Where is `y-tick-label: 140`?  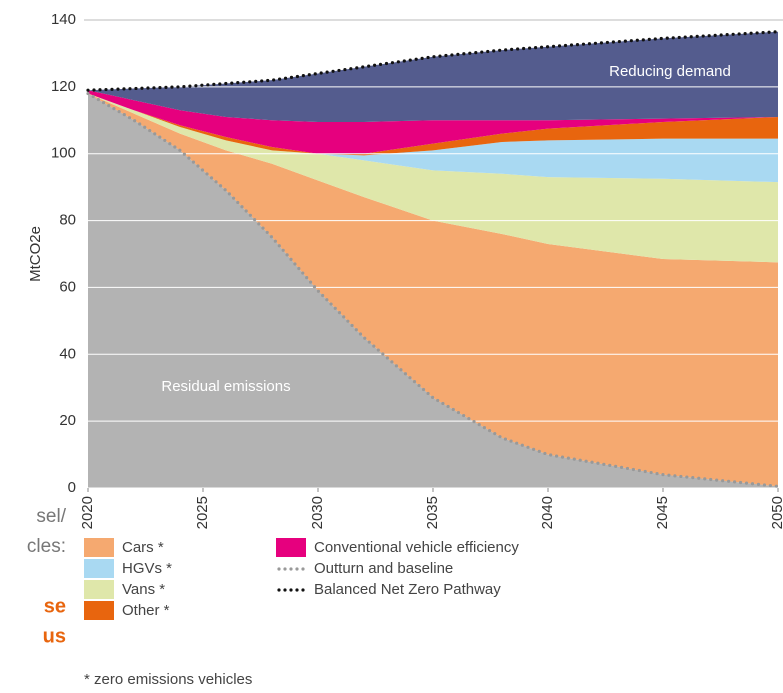
y-tick-label: 140 is located at coordinates (63, 19).